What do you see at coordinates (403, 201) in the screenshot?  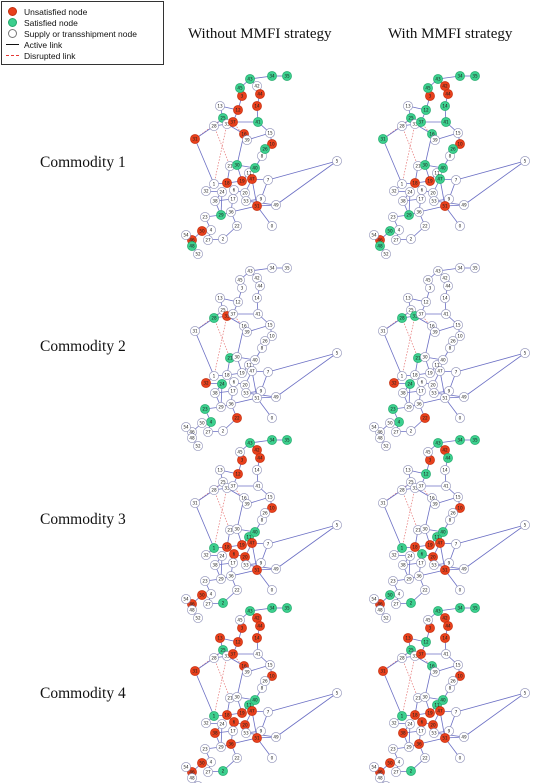 I see `node-id-label: 38` at bounding box center [403, 201].